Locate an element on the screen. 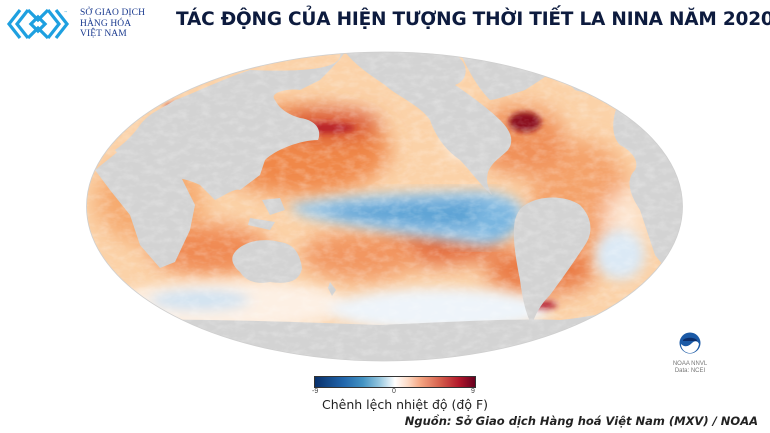  legend-mid-tick: 0 is located at coordinates (394, 391).